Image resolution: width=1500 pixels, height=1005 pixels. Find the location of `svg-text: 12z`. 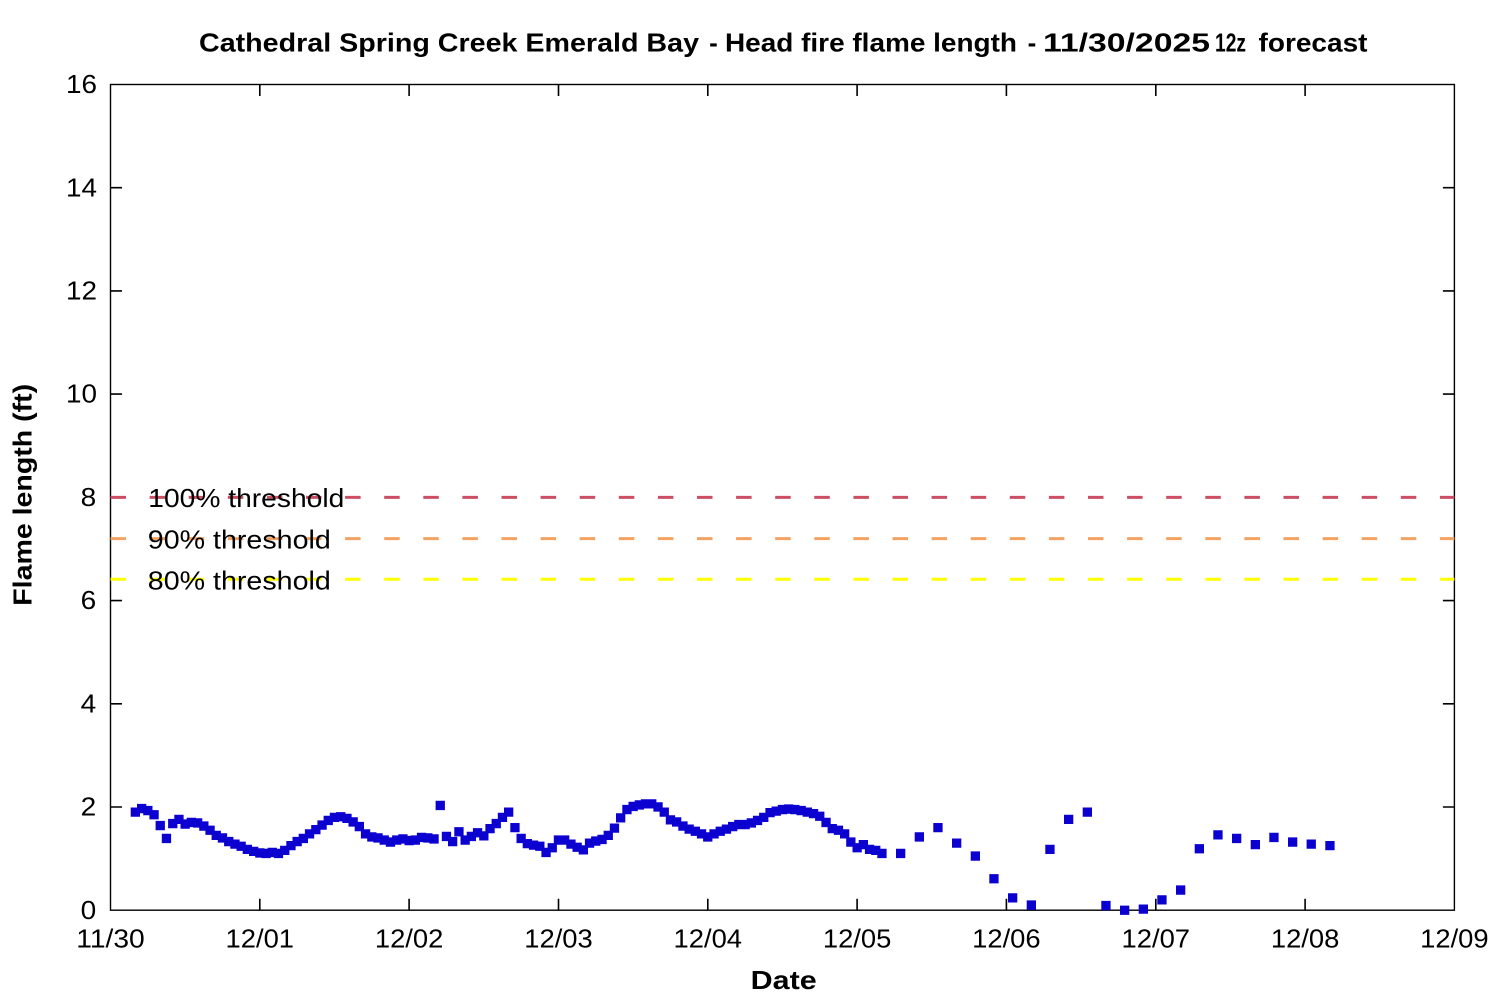

svg-text: 12z is located at coordinates (1230, 43).